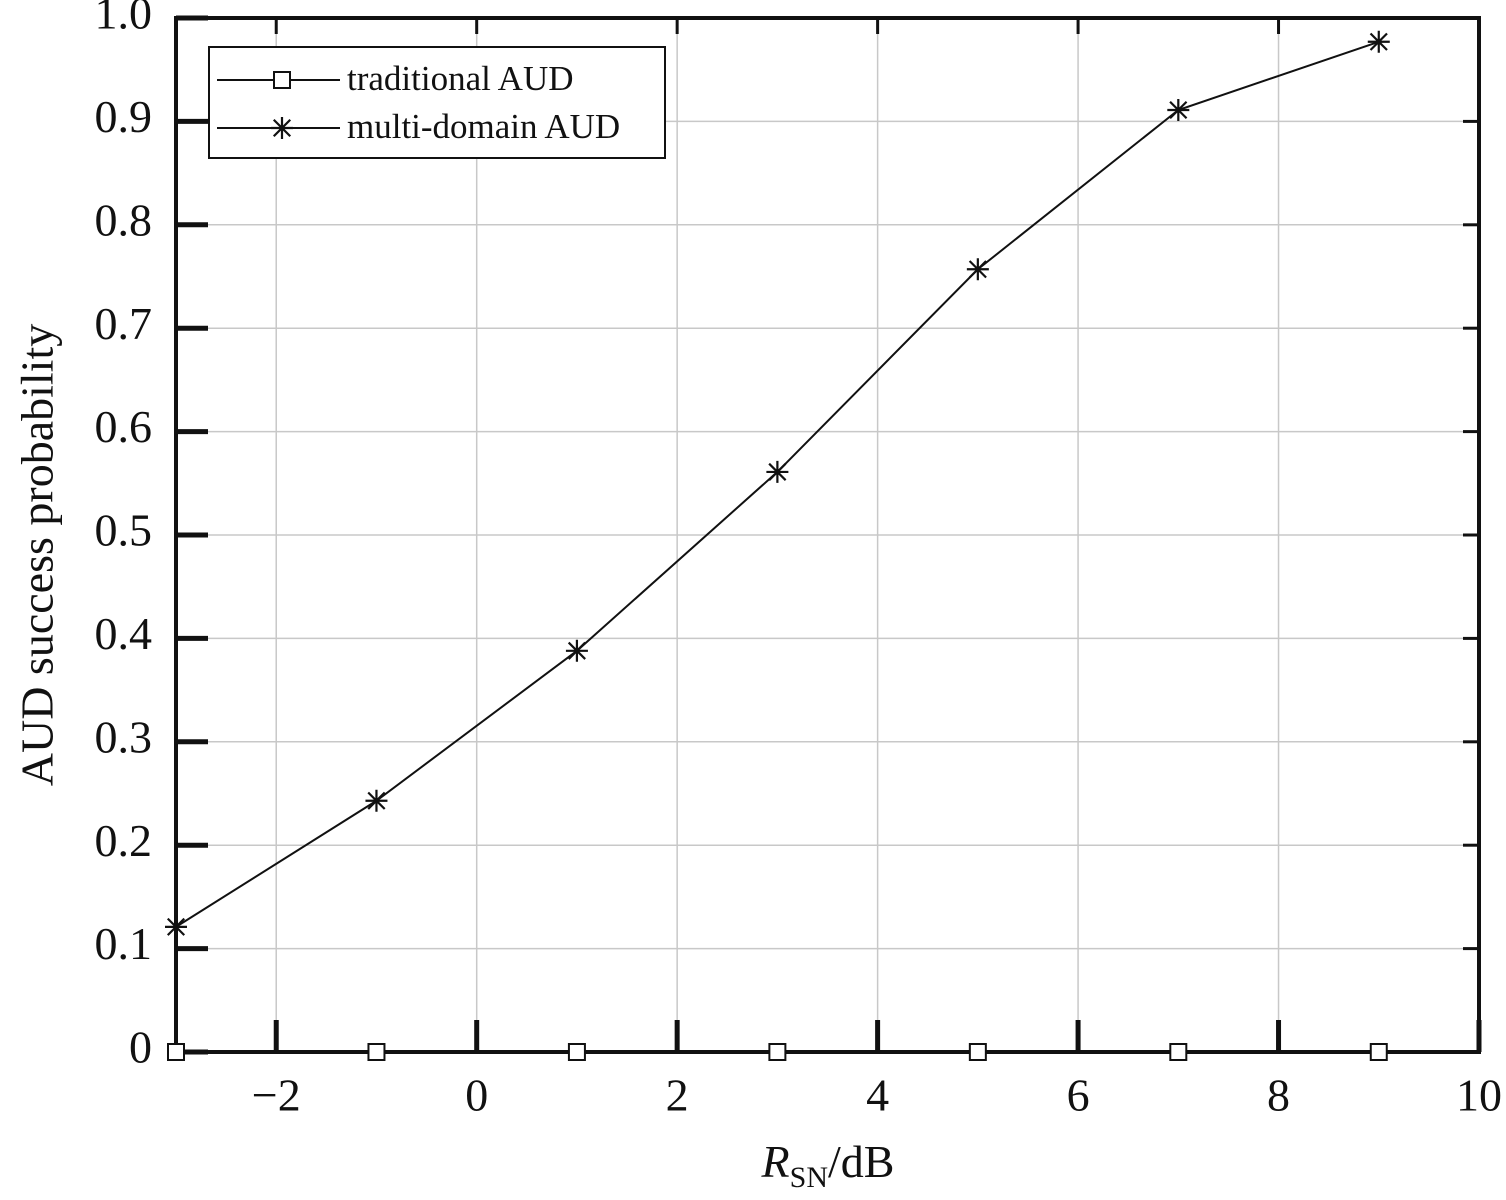  Describe the element at coordinates (677, 1095) in the screenshot. I see `x-tick-label: 2` at that location.